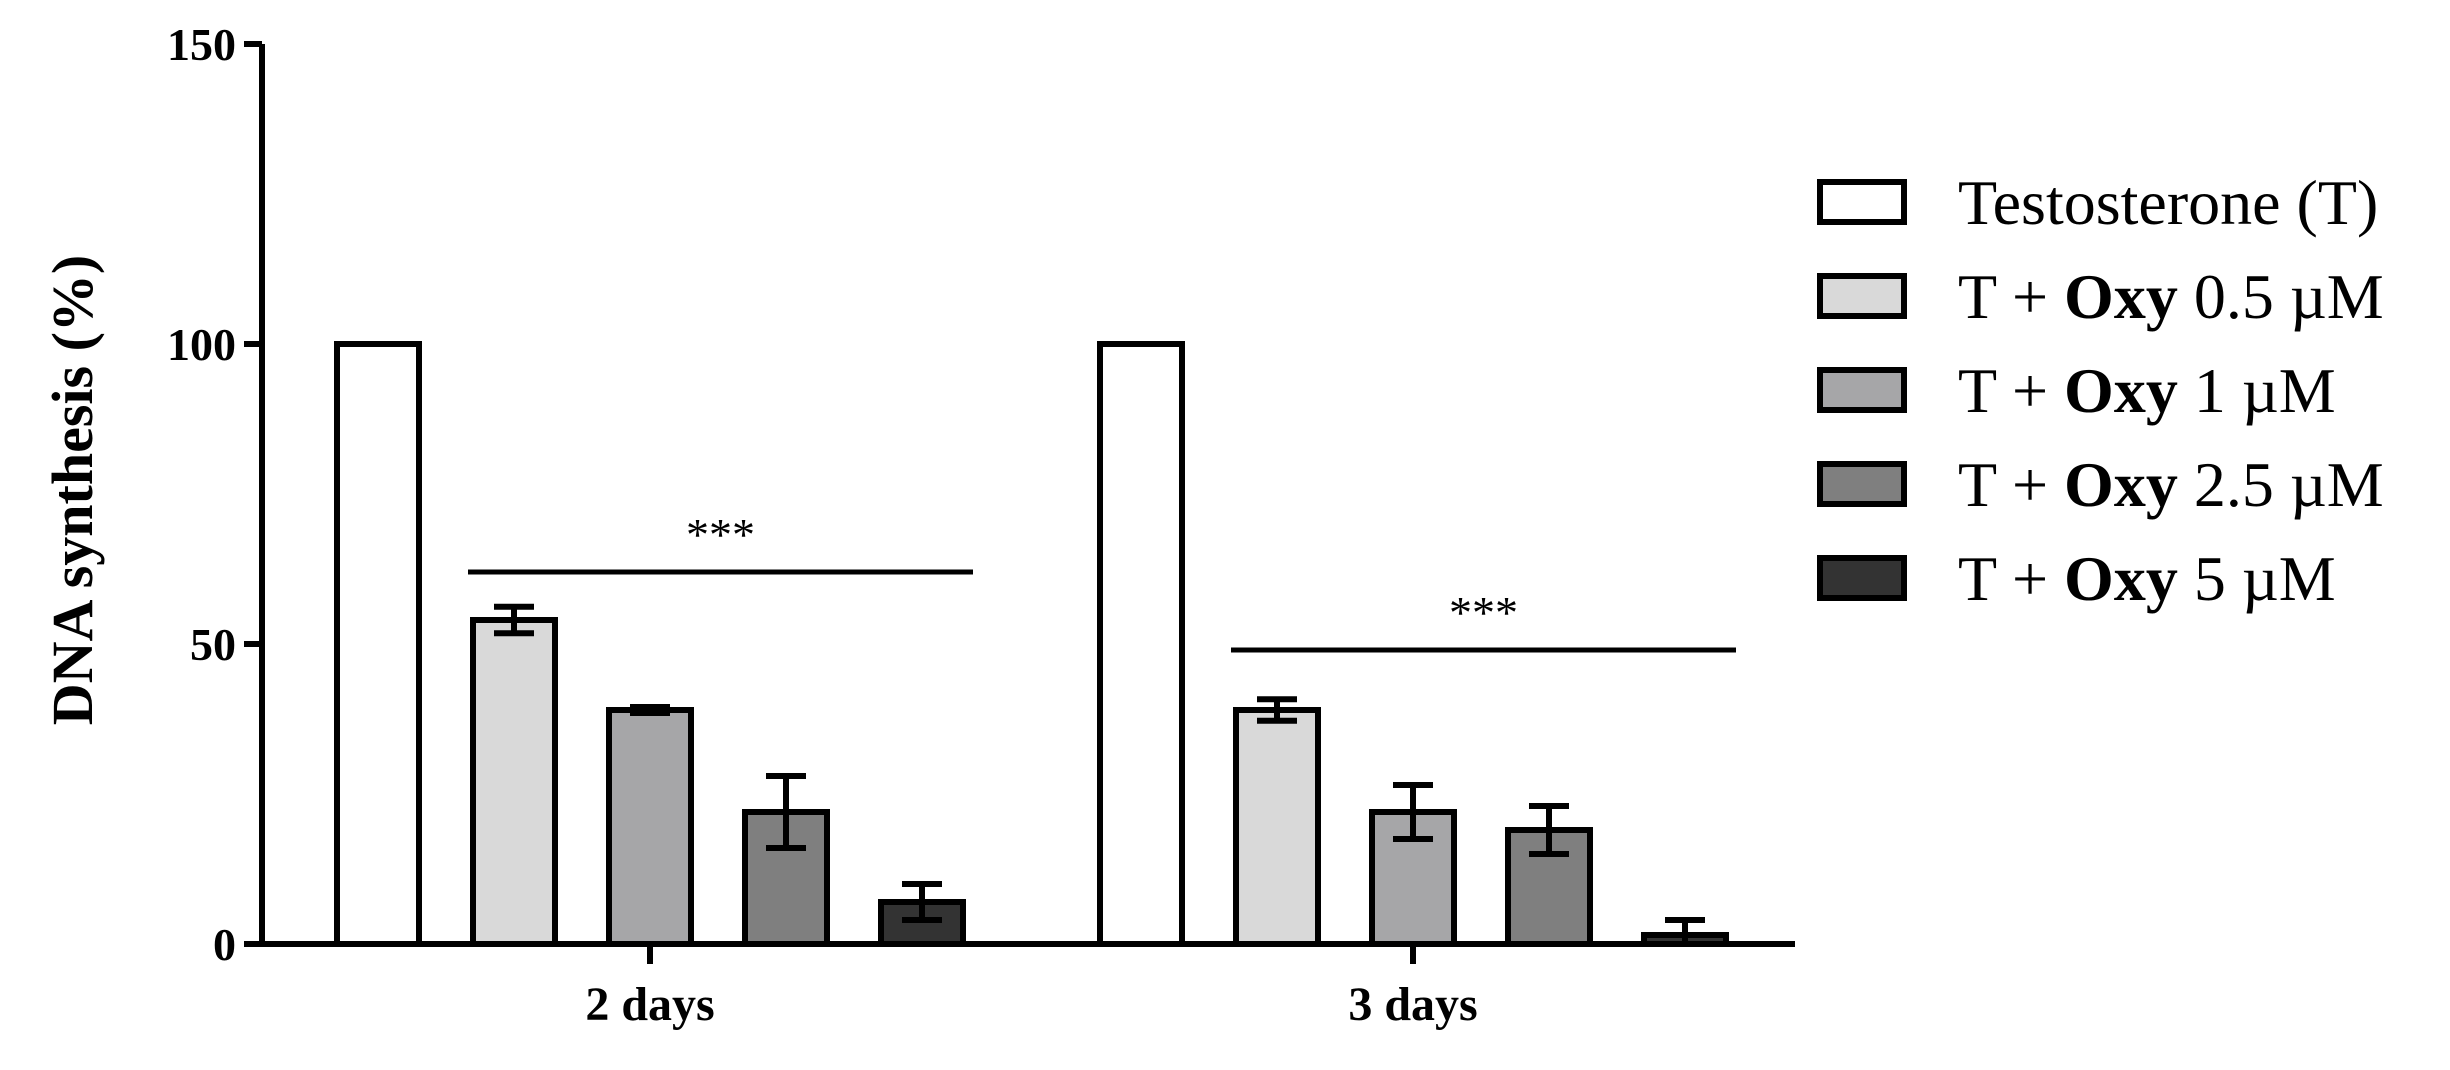  I want to click on legend-label-2: T + Oxy 0.5 µM, so click(2171, 296).